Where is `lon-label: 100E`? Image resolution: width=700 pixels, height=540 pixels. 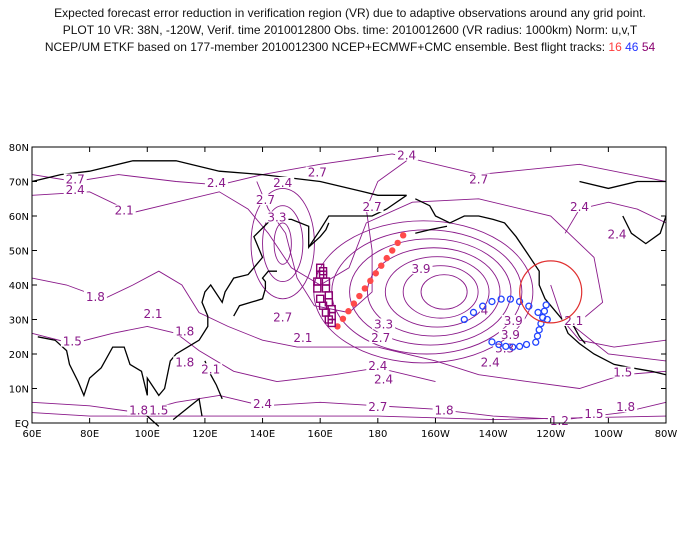
lon-label: 100E is located at coordinates (147, 434).